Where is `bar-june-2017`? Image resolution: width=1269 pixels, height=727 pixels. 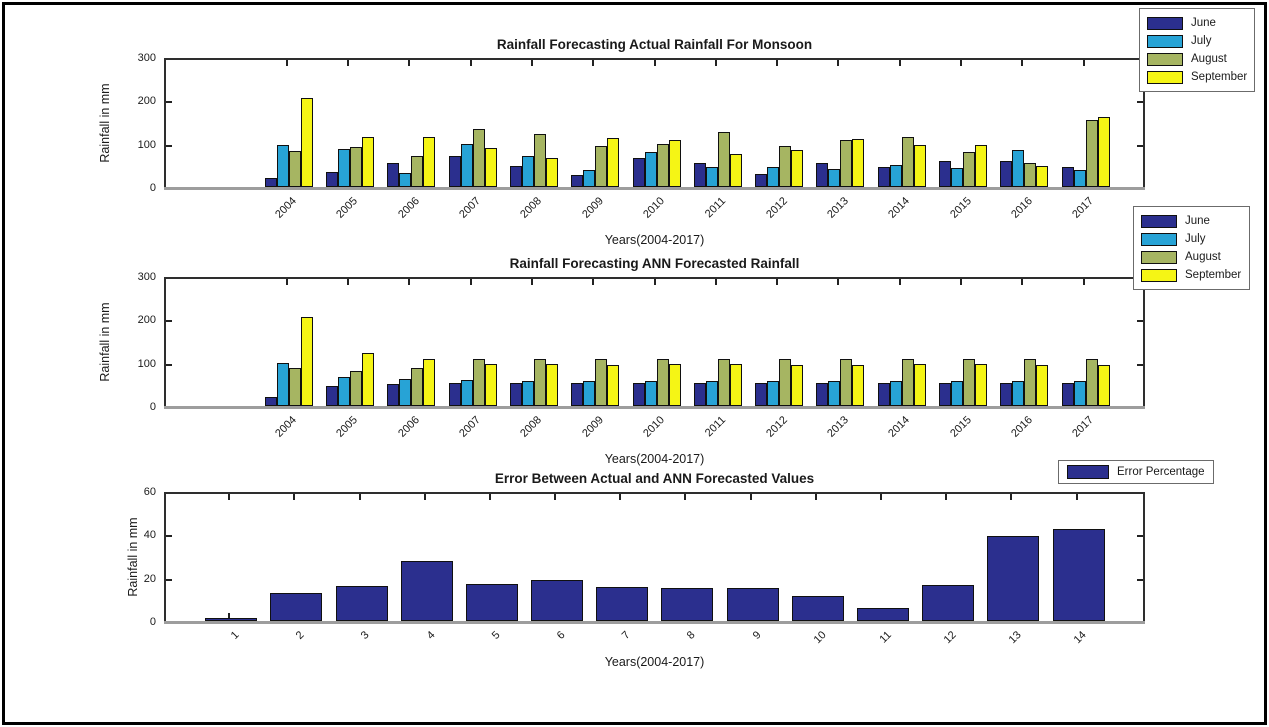 bar-june-2017 is located at coordinates (1067, 394).